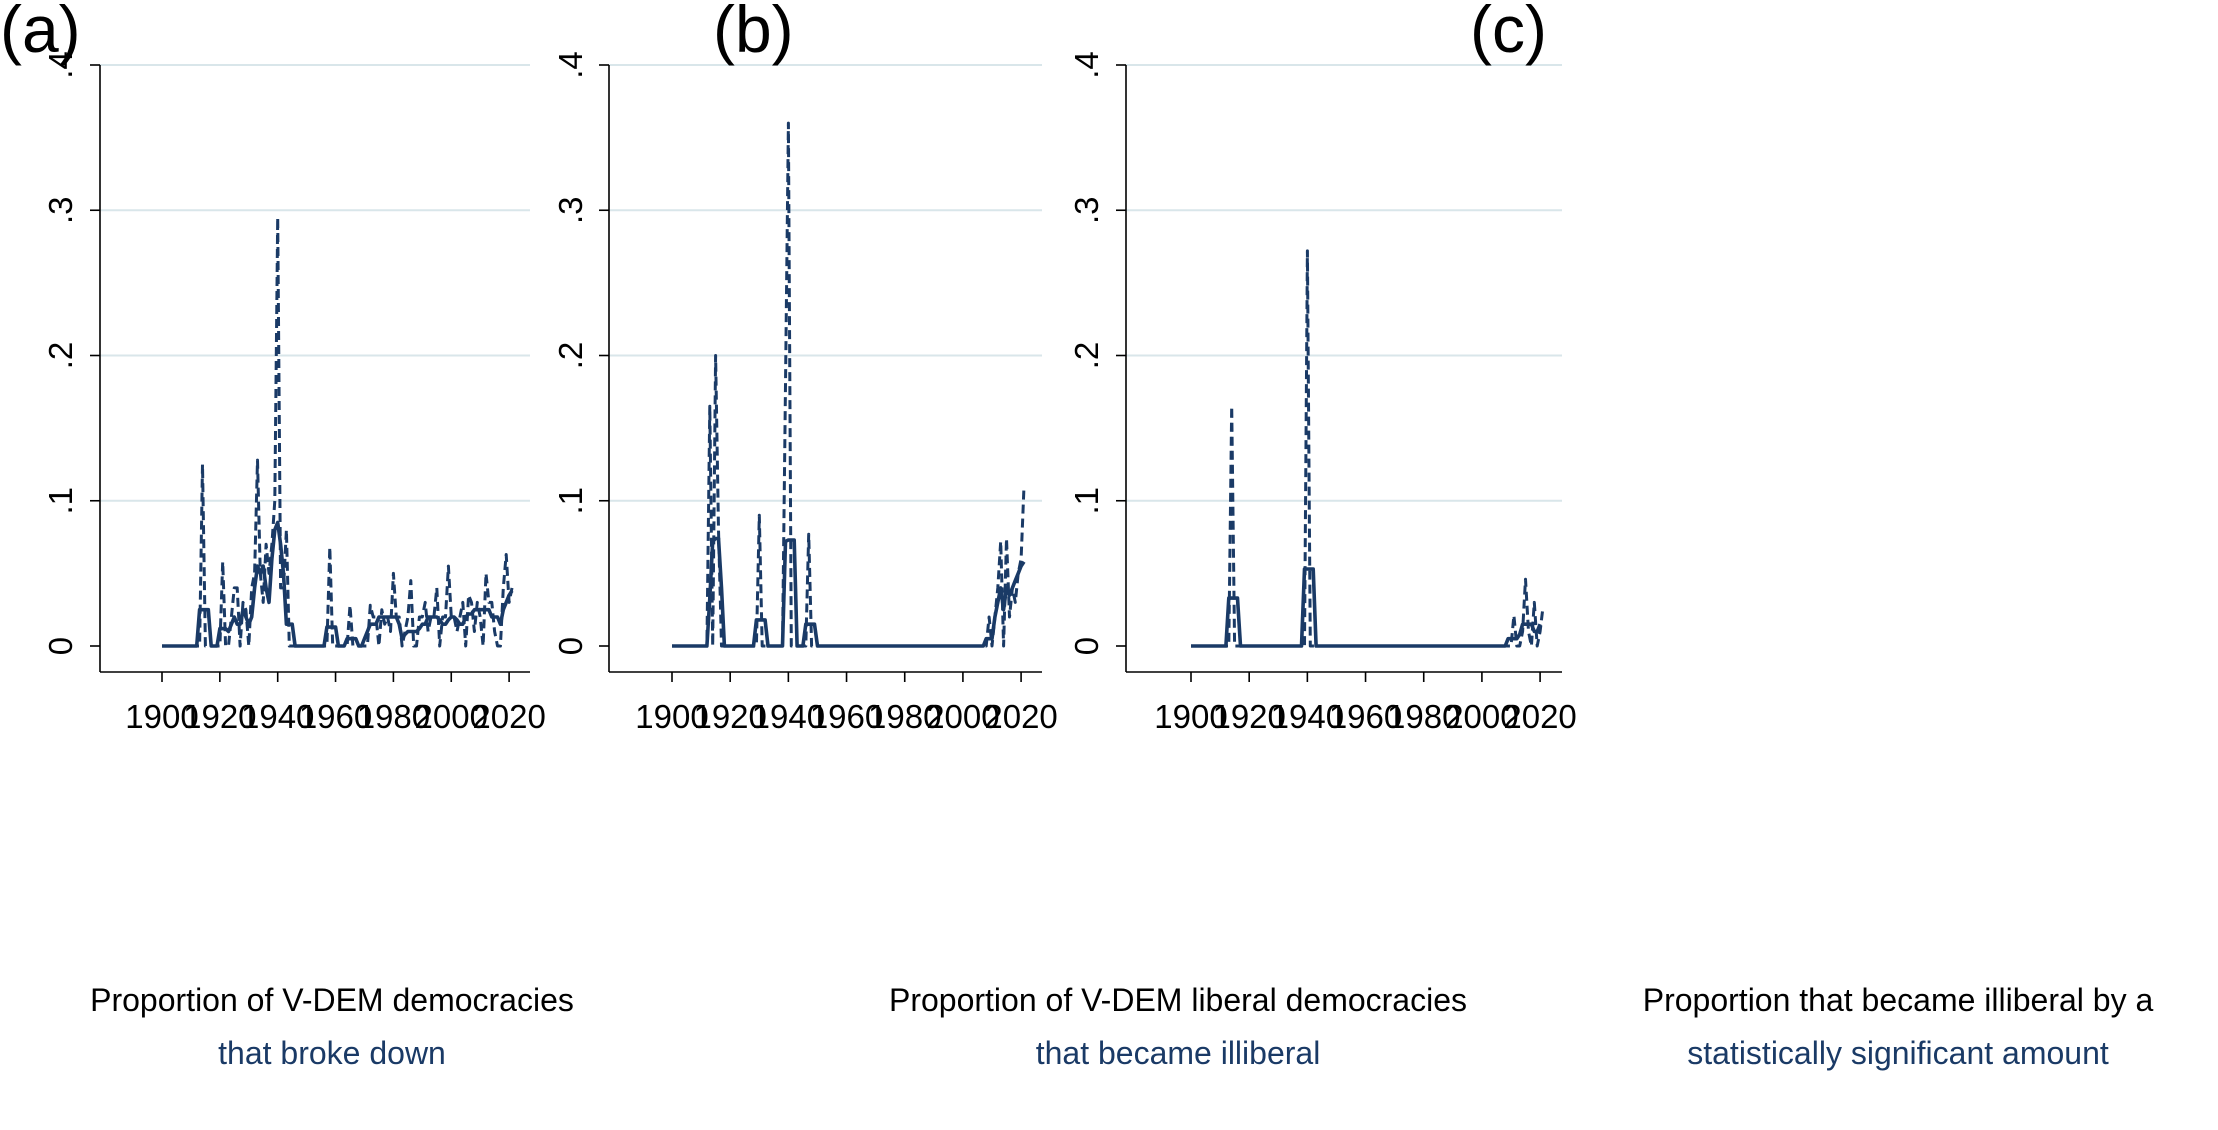 The width and height of the screenshot is (2218, 1130). I want to click on panel-c-x-tick-label-1: 1920, so click(1248, 716).